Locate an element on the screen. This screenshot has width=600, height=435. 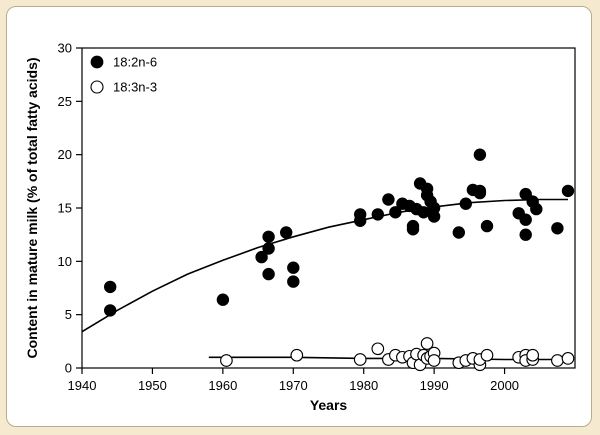
x-tick-label: 1990 is located at coordinates (434, 385).